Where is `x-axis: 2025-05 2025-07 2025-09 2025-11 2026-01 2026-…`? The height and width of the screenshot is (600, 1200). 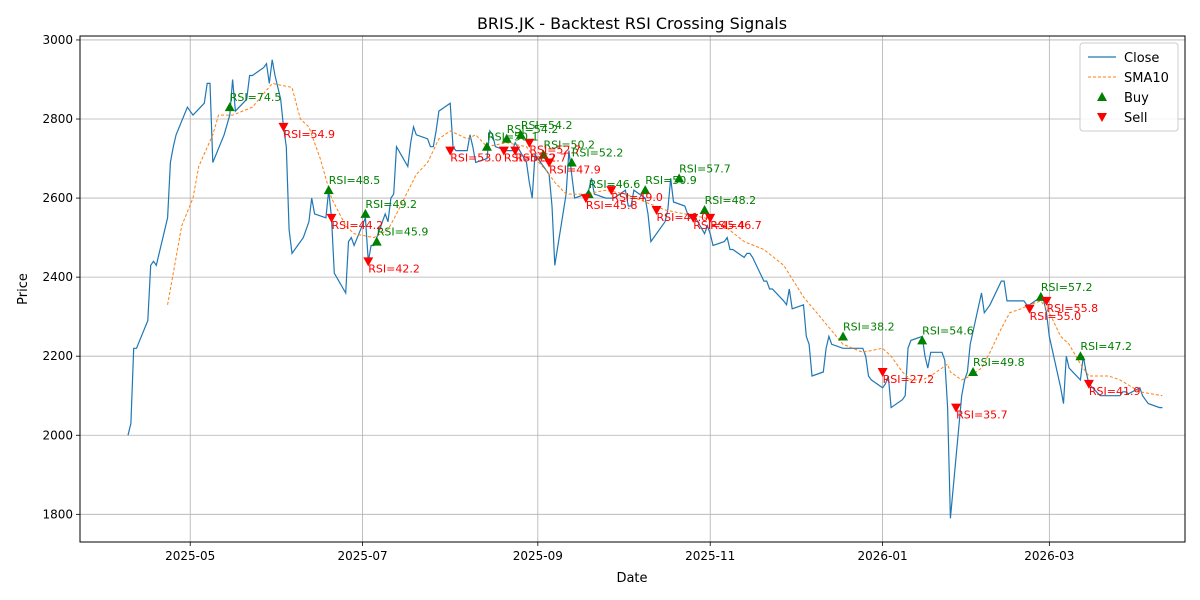
x-axis: 2025-05 2025-07 2025-09 2025-11 2026-01 2026-… is located at coordinates (619, 552).